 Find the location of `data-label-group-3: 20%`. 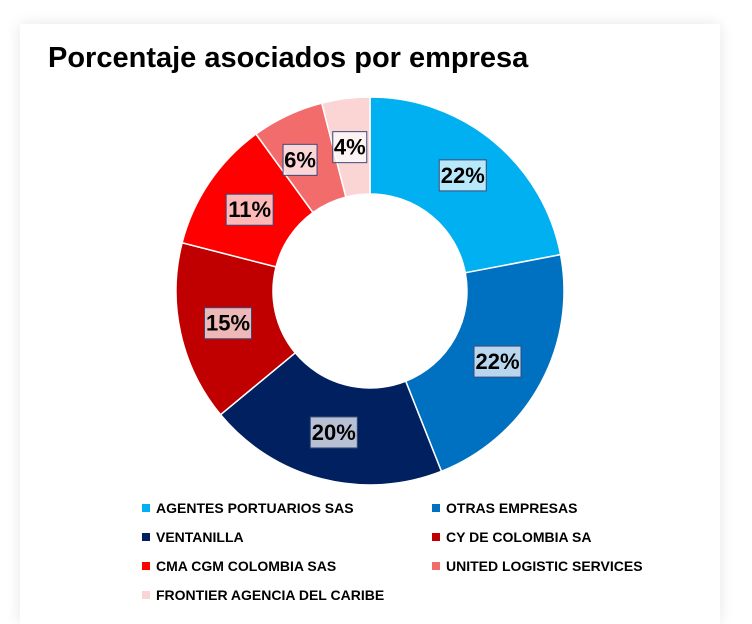

data-label-group-3: 20% is located at coordinates (333, 432).